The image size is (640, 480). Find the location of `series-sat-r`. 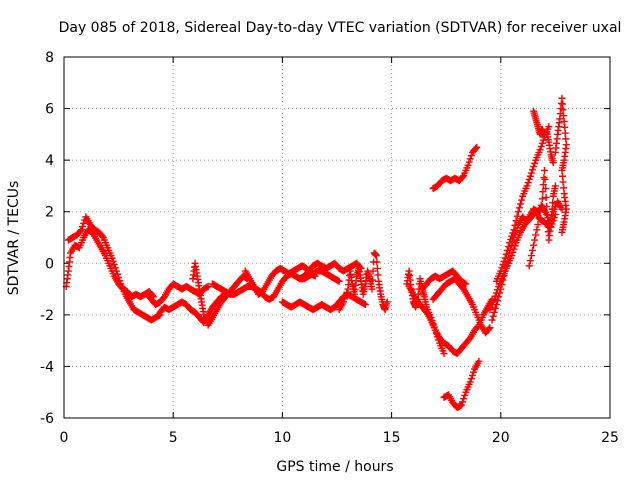

series-sat-r is located at coordinates (522, 204).